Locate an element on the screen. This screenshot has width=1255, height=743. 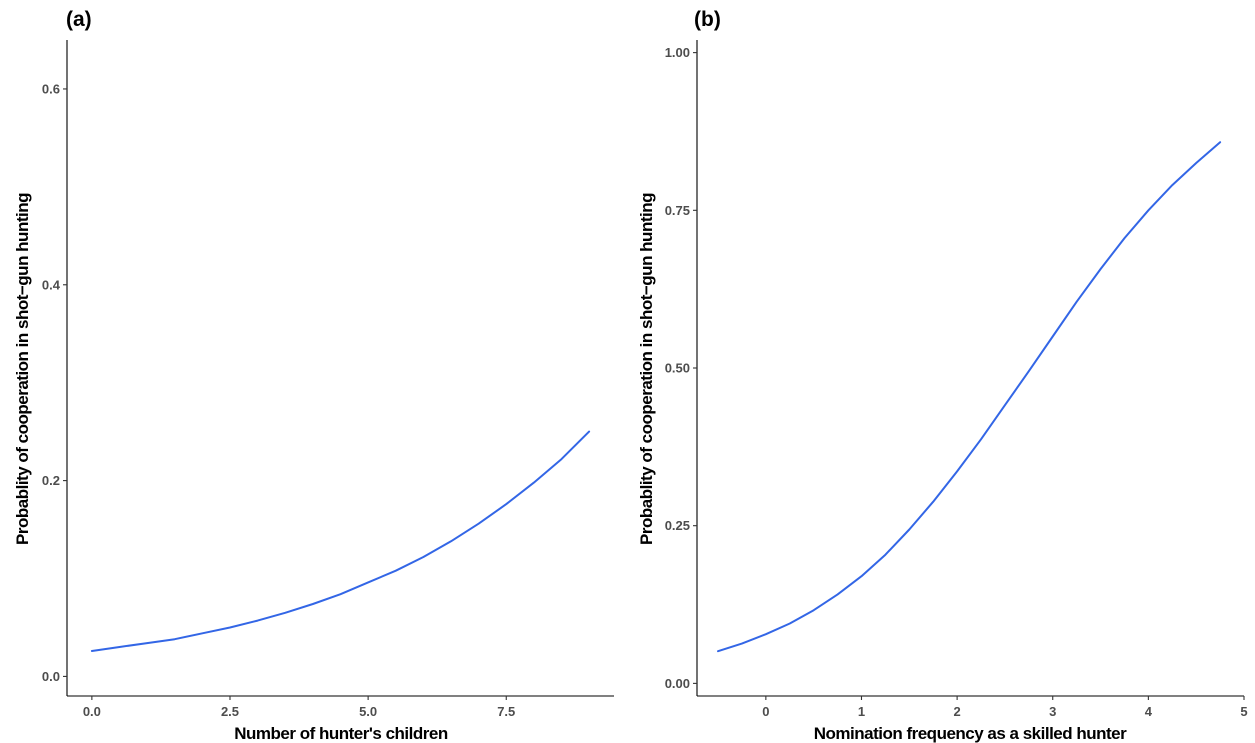
panel-a-y-tick-label: 0.0 is located at coordinates (51, 676).